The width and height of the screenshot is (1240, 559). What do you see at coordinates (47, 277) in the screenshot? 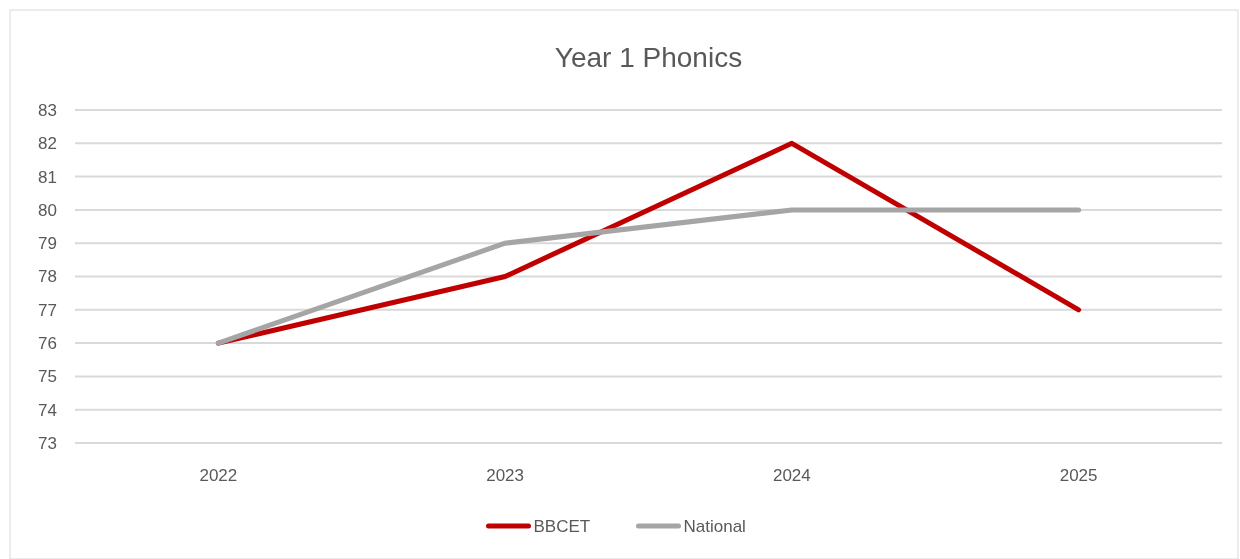
I see `y-tick-label: 78` at bounding box center [47, 277].